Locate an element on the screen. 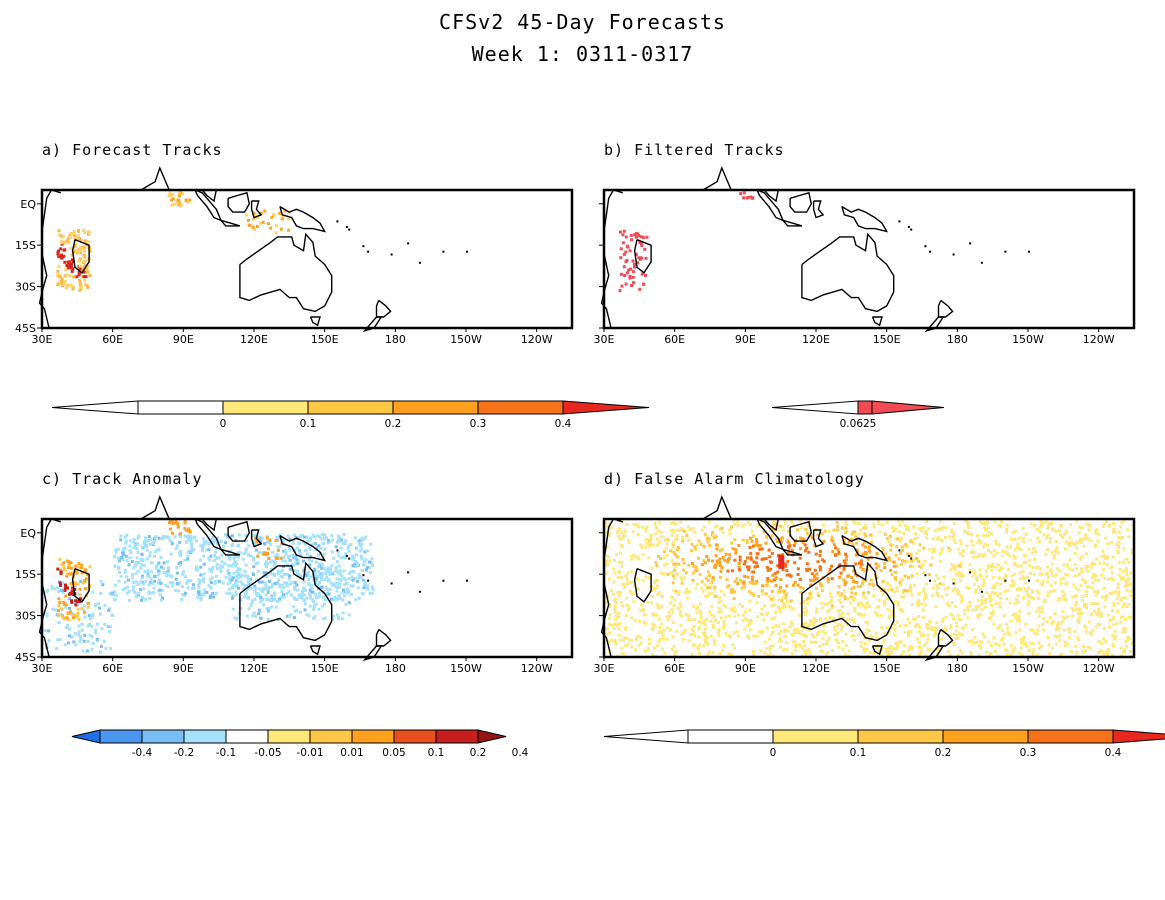 Image resolution: width=1165 pixels, height=900 pixels. map-frame is located at coordinates (869, 588).